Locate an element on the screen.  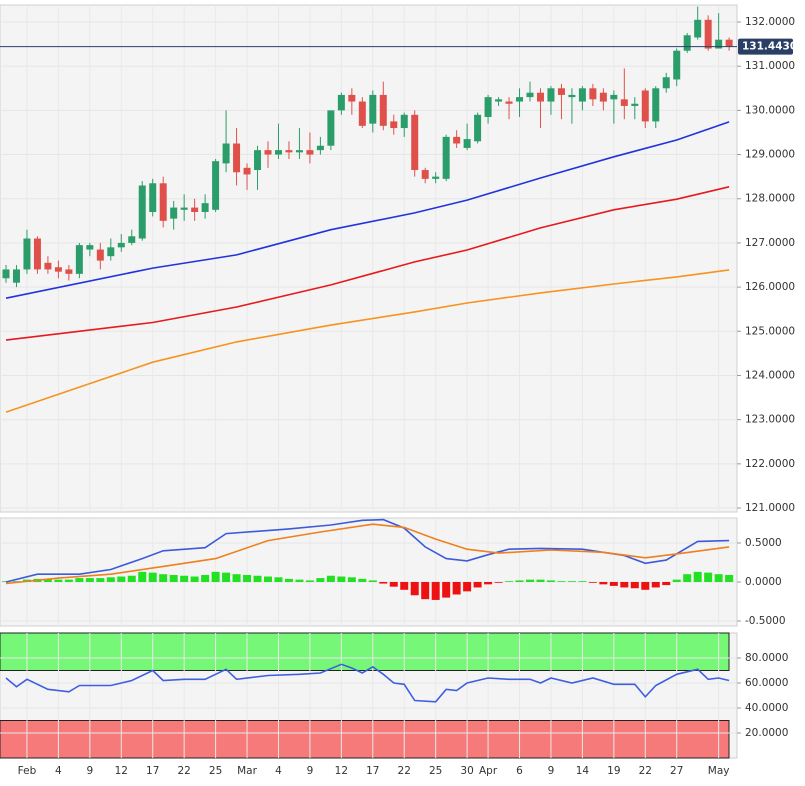
price-label-box is located at coordinates (765, 46).